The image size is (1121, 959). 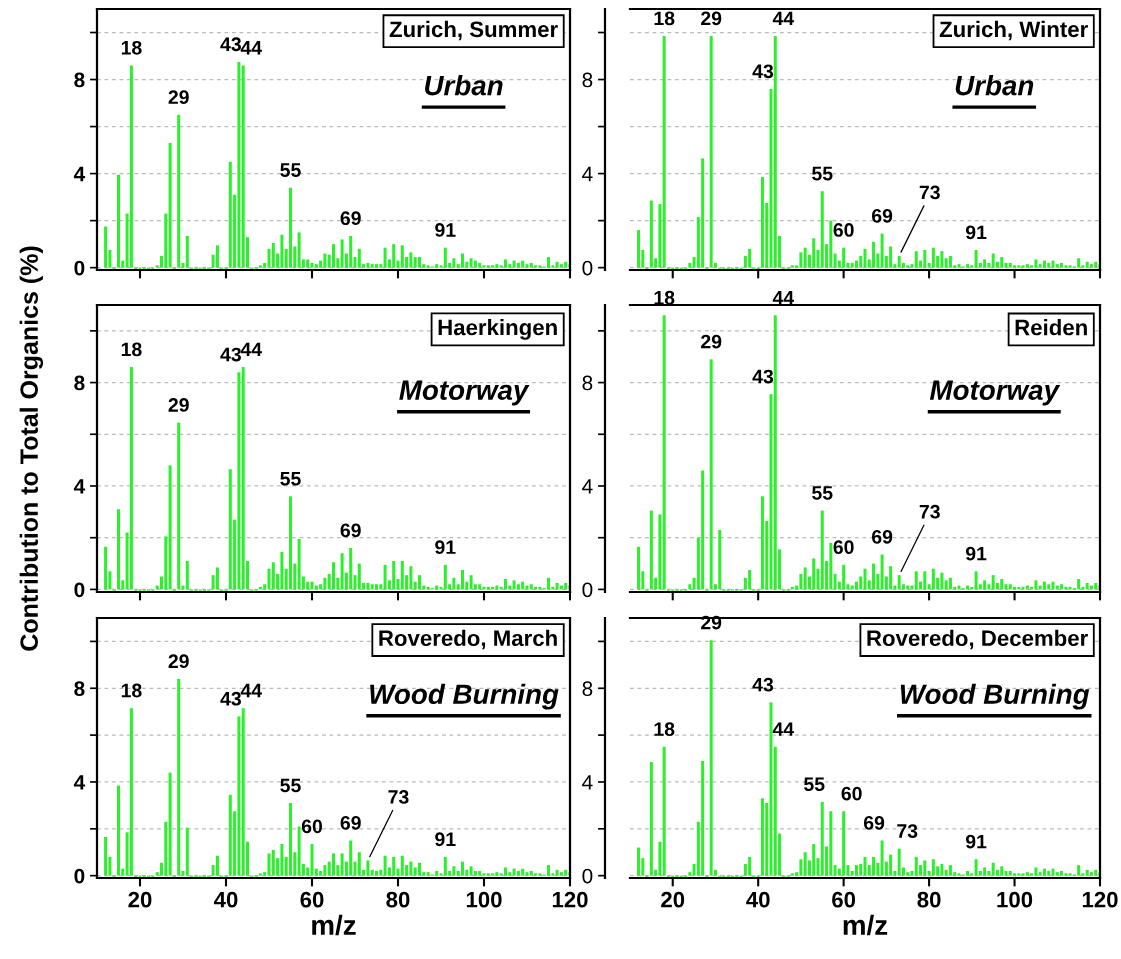 I want to click on chart-title: Roveredo, March, so click(x=468, y=639).